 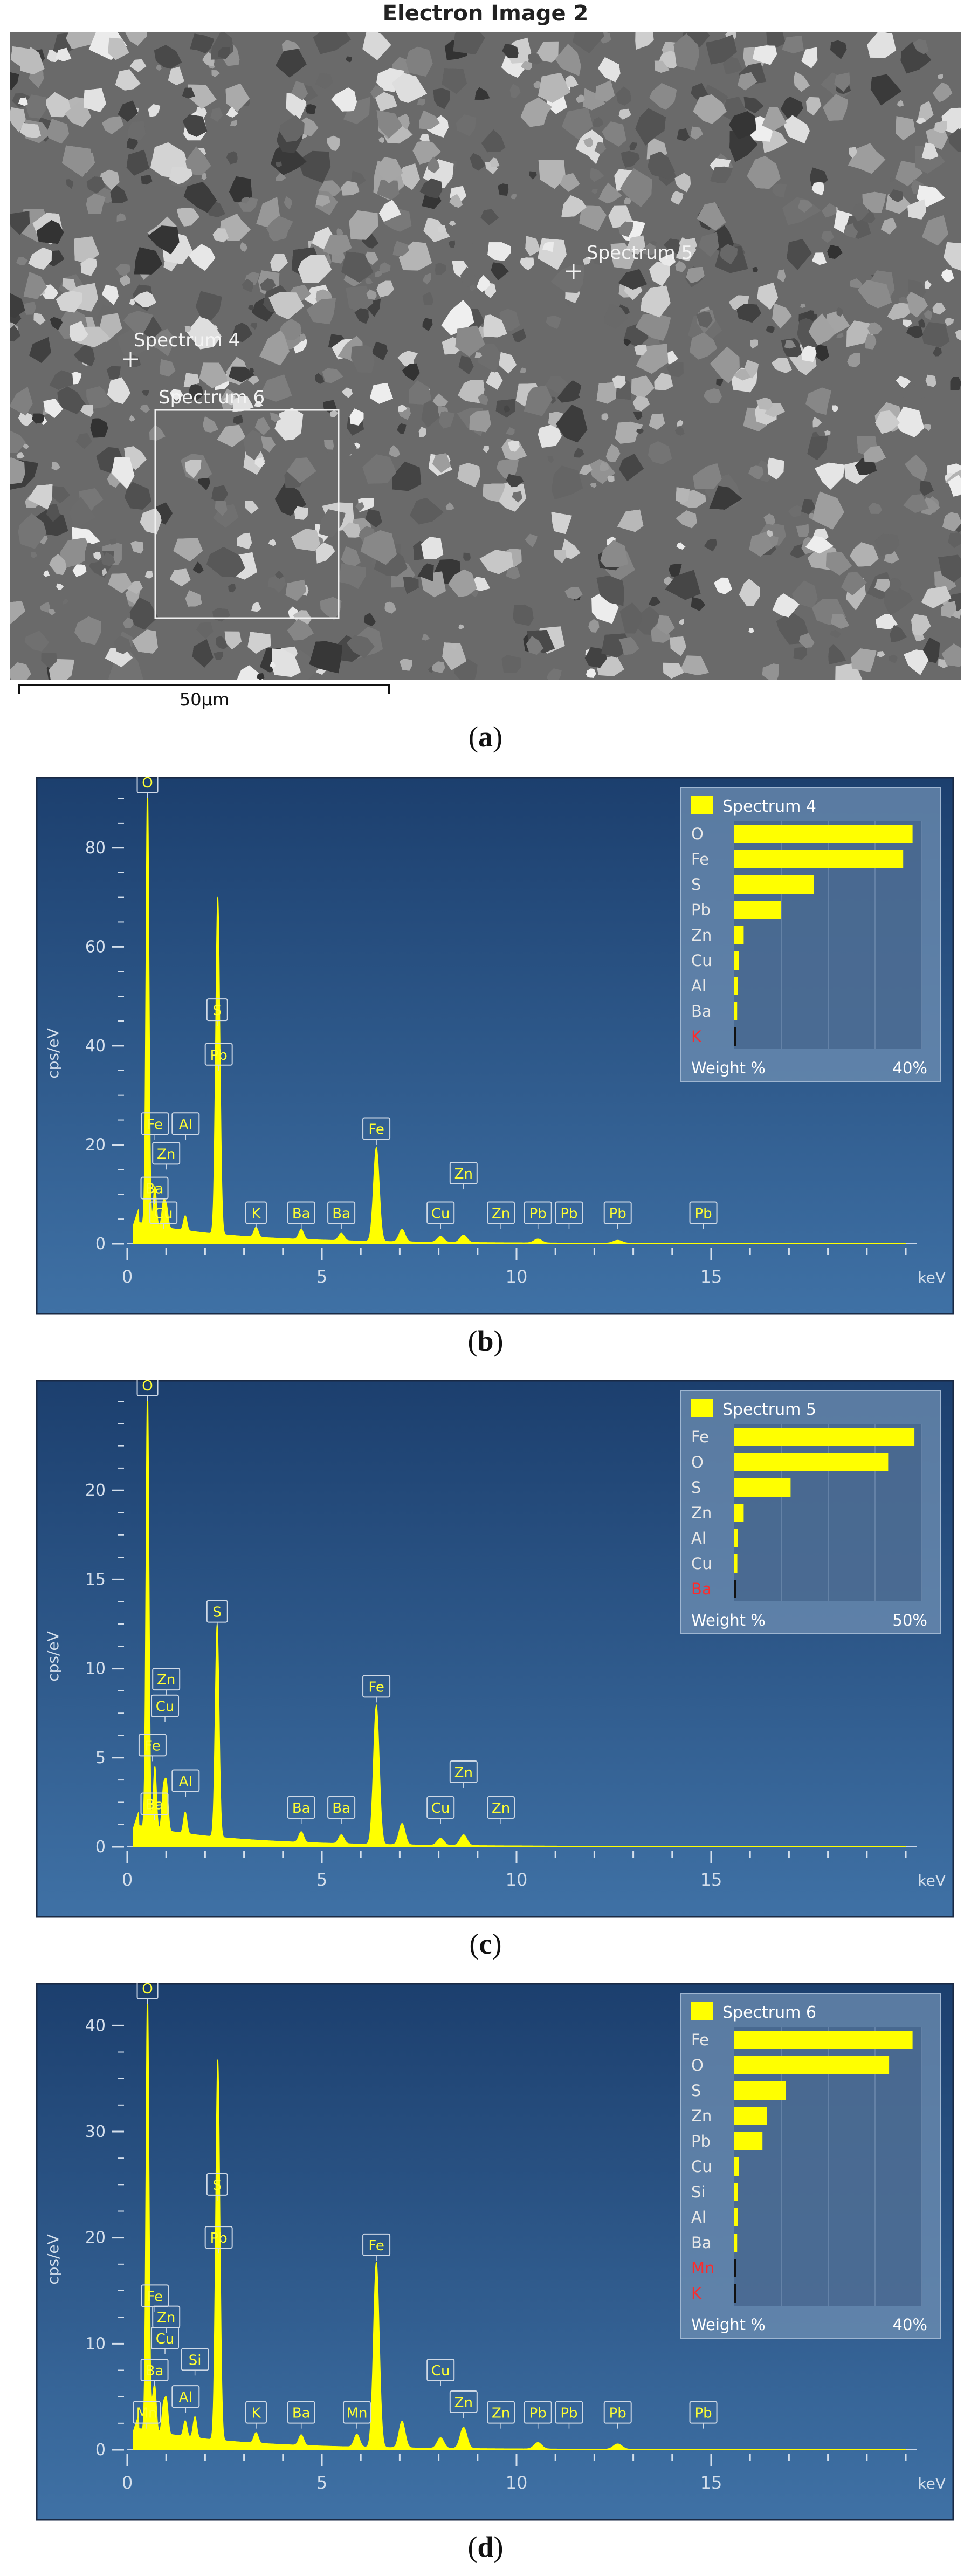 What do you see at coordinates (95, 1490) in the screenshot?
I see `y-tick-label: 20` at bounding box center [95, 1490].